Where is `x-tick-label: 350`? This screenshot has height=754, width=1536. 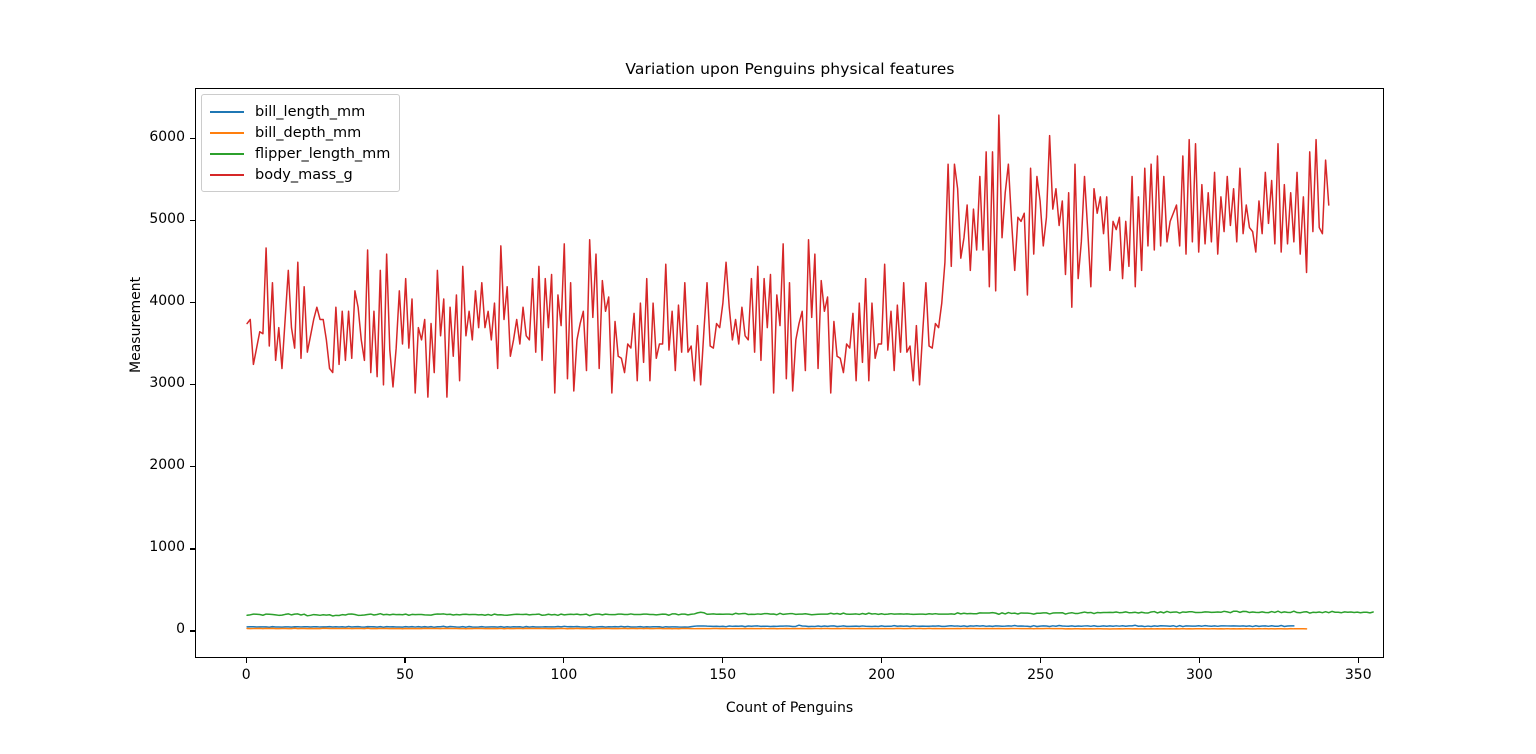 x-tick-label: 350 is located at coordinates (1358, 675).